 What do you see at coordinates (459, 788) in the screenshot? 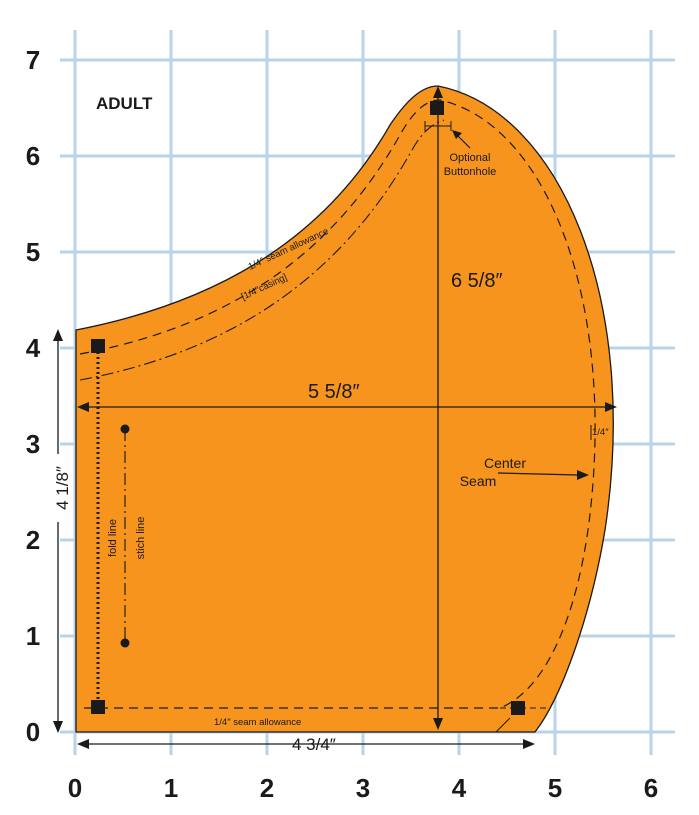
I see `x-tick-label: 4` at bounding box center [459, 788].